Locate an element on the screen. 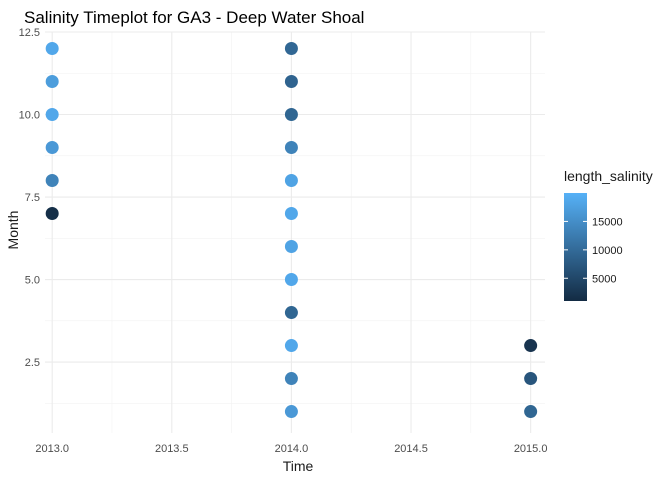 The height and width of the screenshot is (480, 672). legend-tick-label: 15000 is located at coordinates (607, 222).